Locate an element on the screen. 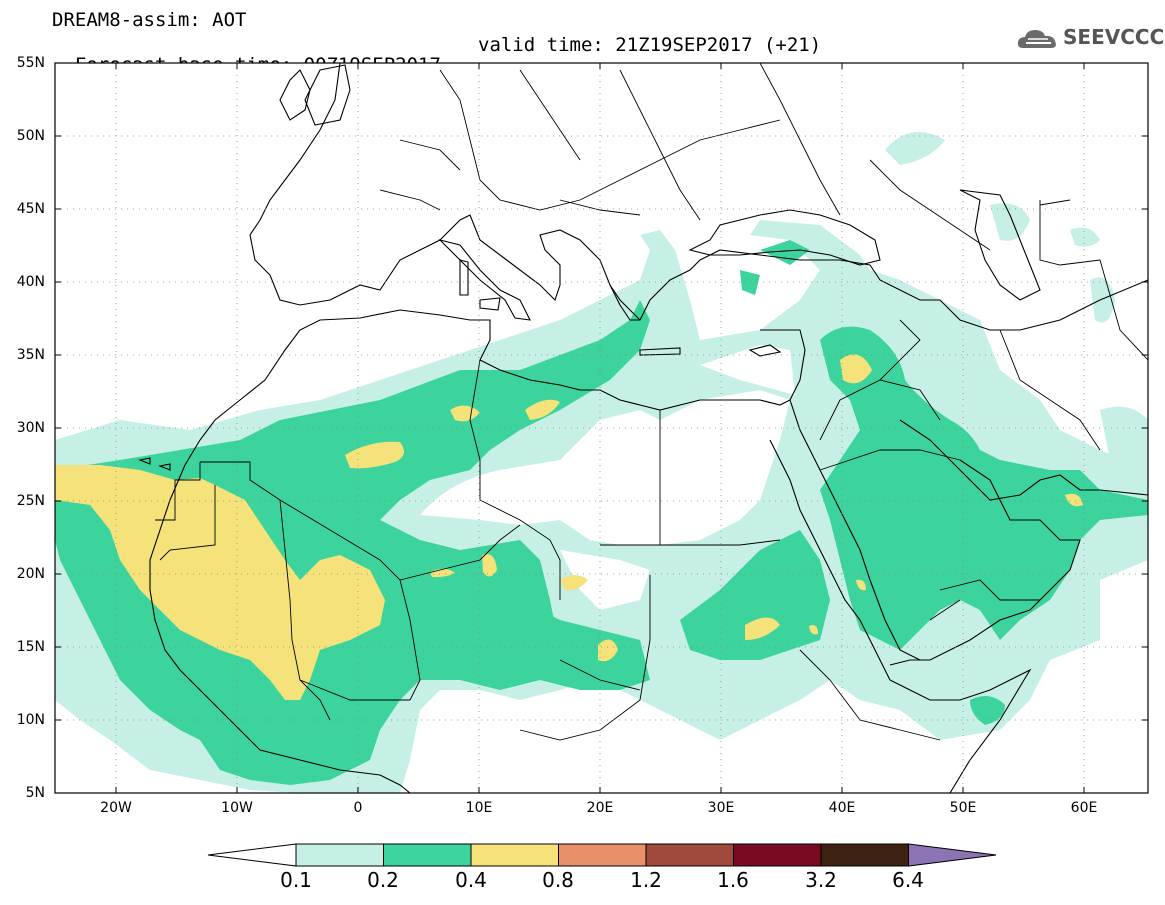 Image resolution: width=1165 pixels, height=905 pixels. lon-label: 0 is located at coordinates (358, 808).